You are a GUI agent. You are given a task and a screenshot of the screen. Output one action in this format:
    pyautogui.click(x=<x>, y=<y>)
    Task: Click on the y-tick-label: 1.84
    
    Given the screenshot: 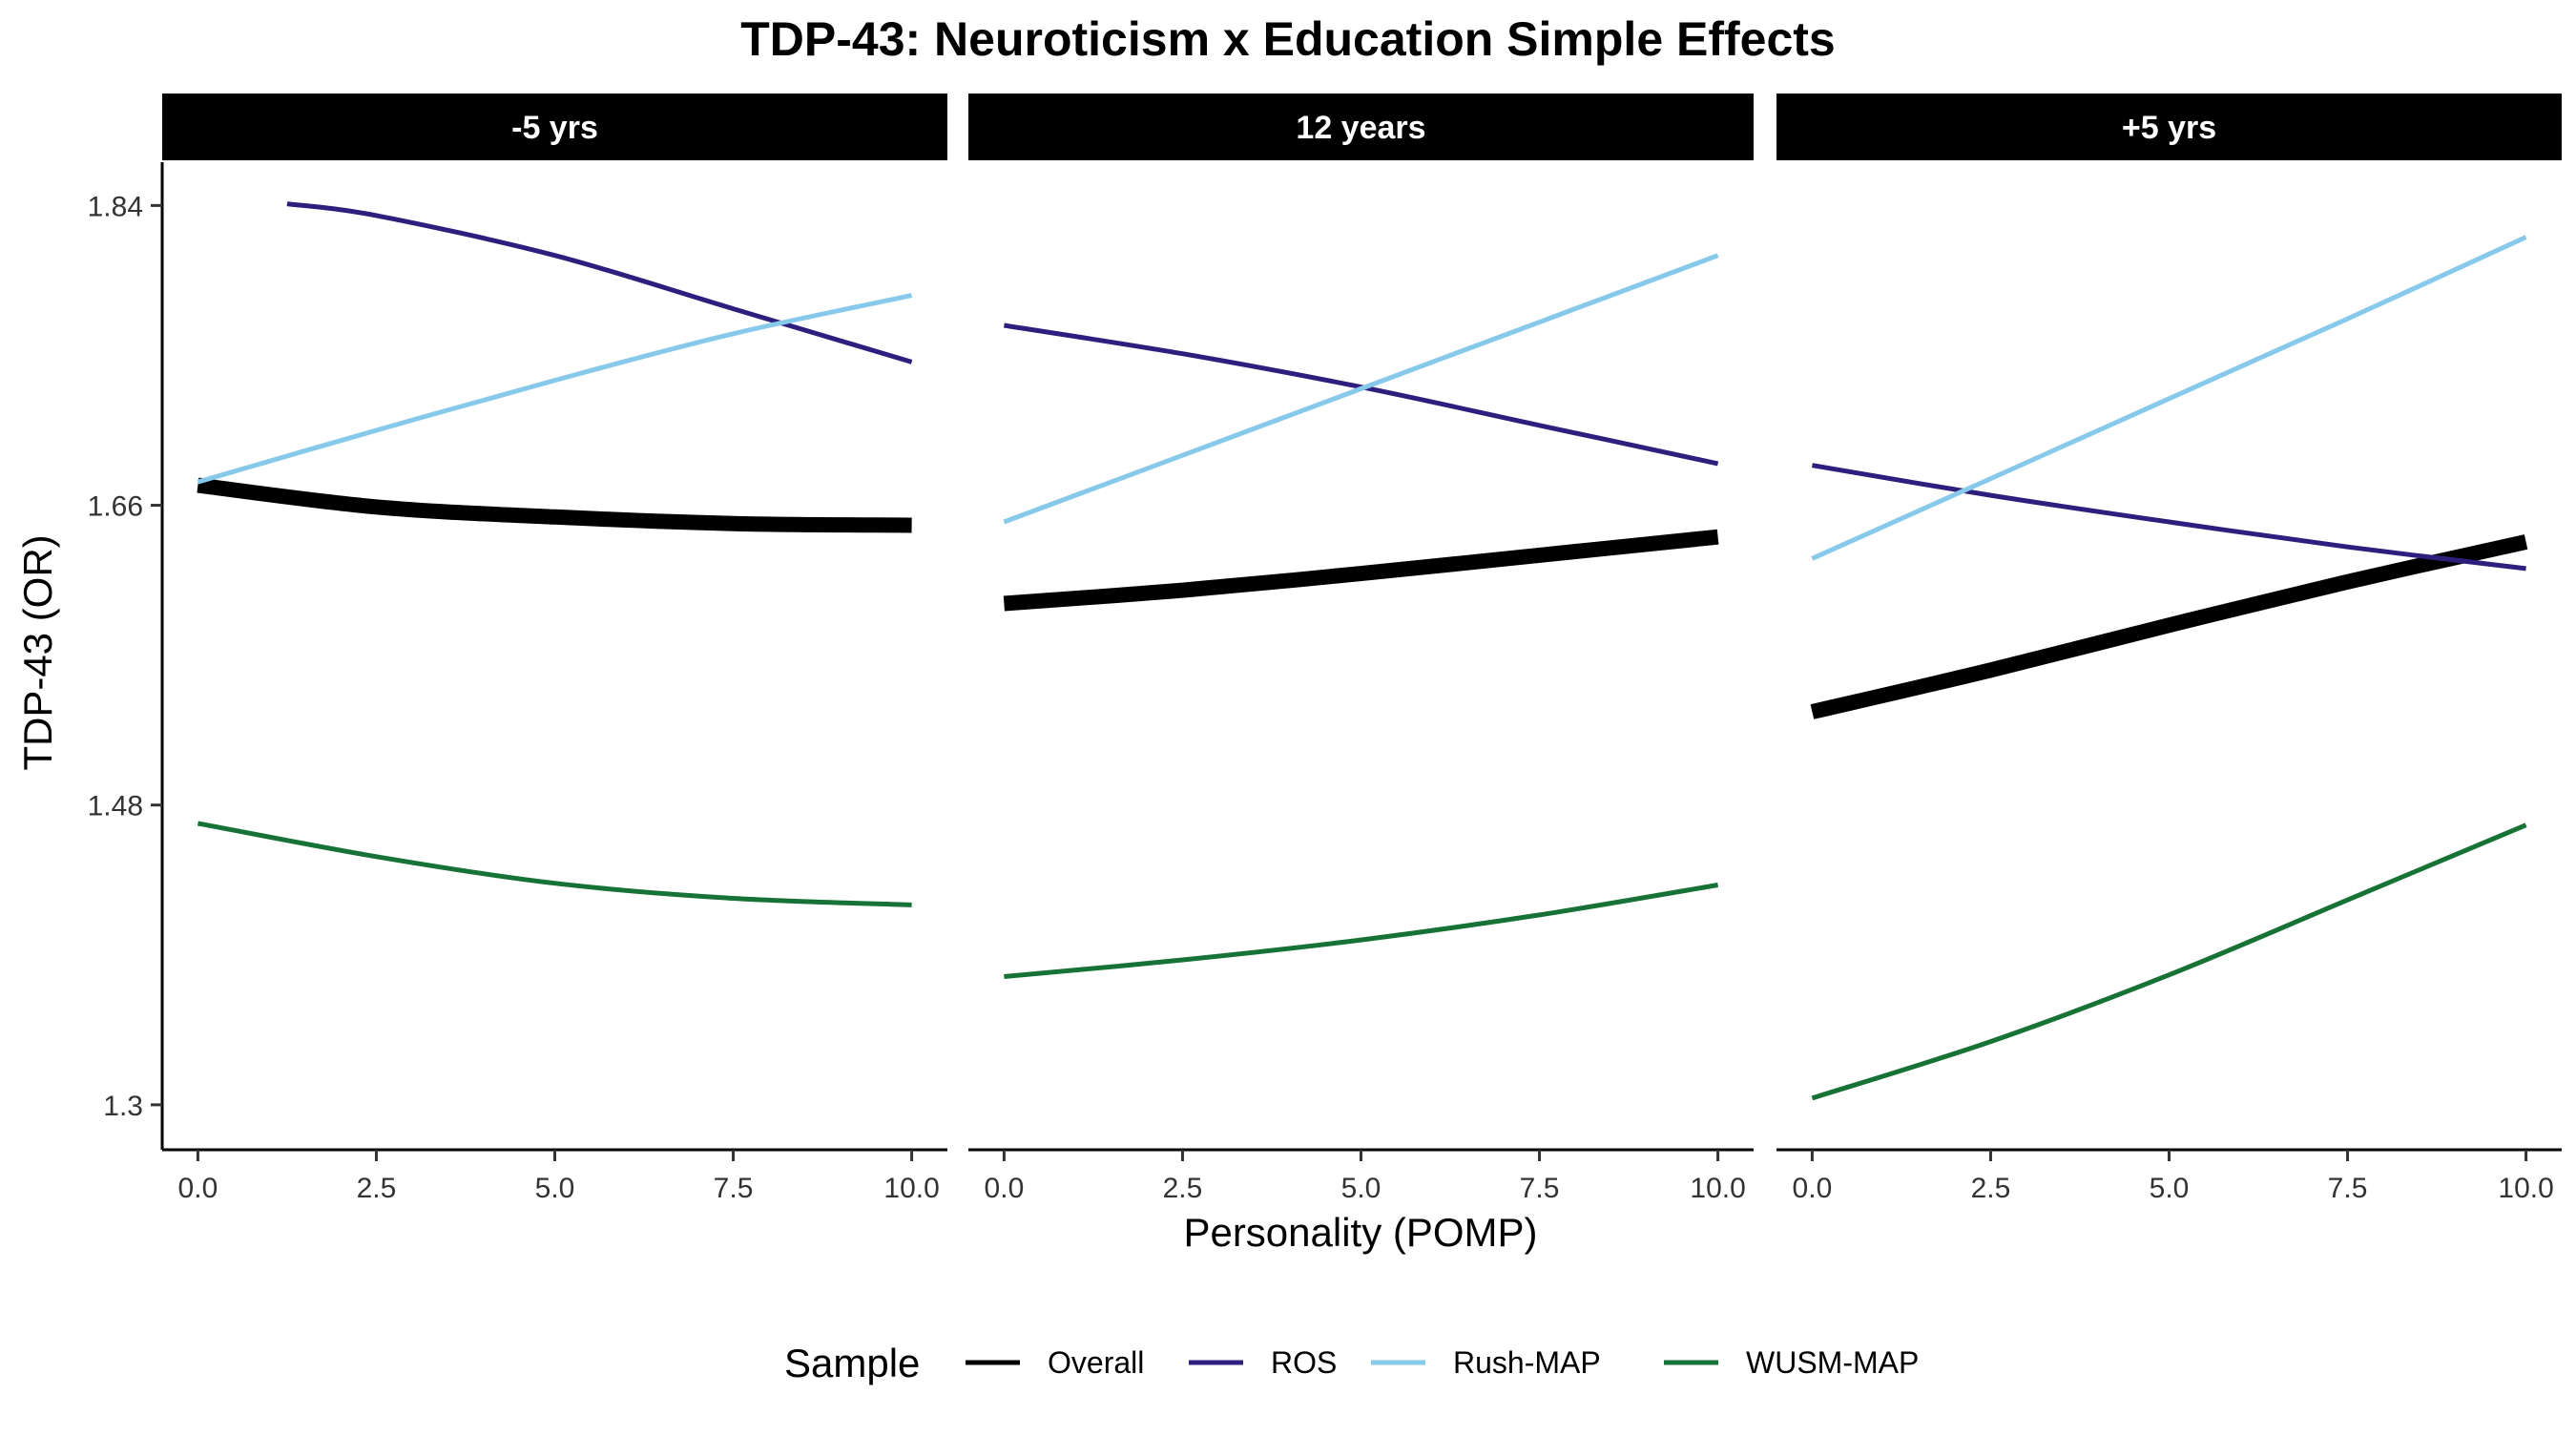 What is the action you would take?
    pyautogui.click(x=115, y=206)
    